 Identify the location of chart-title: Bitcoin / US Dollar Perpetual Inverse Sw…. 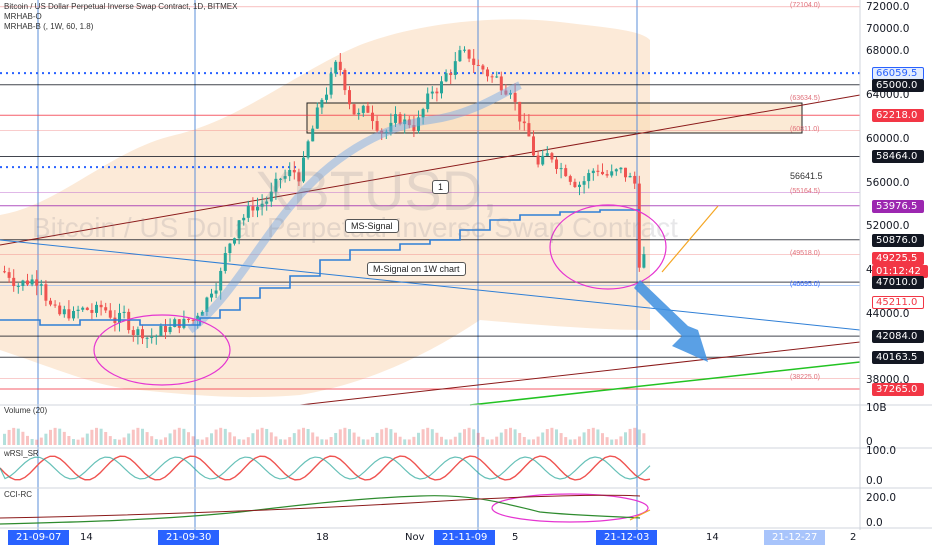
(121, 6).